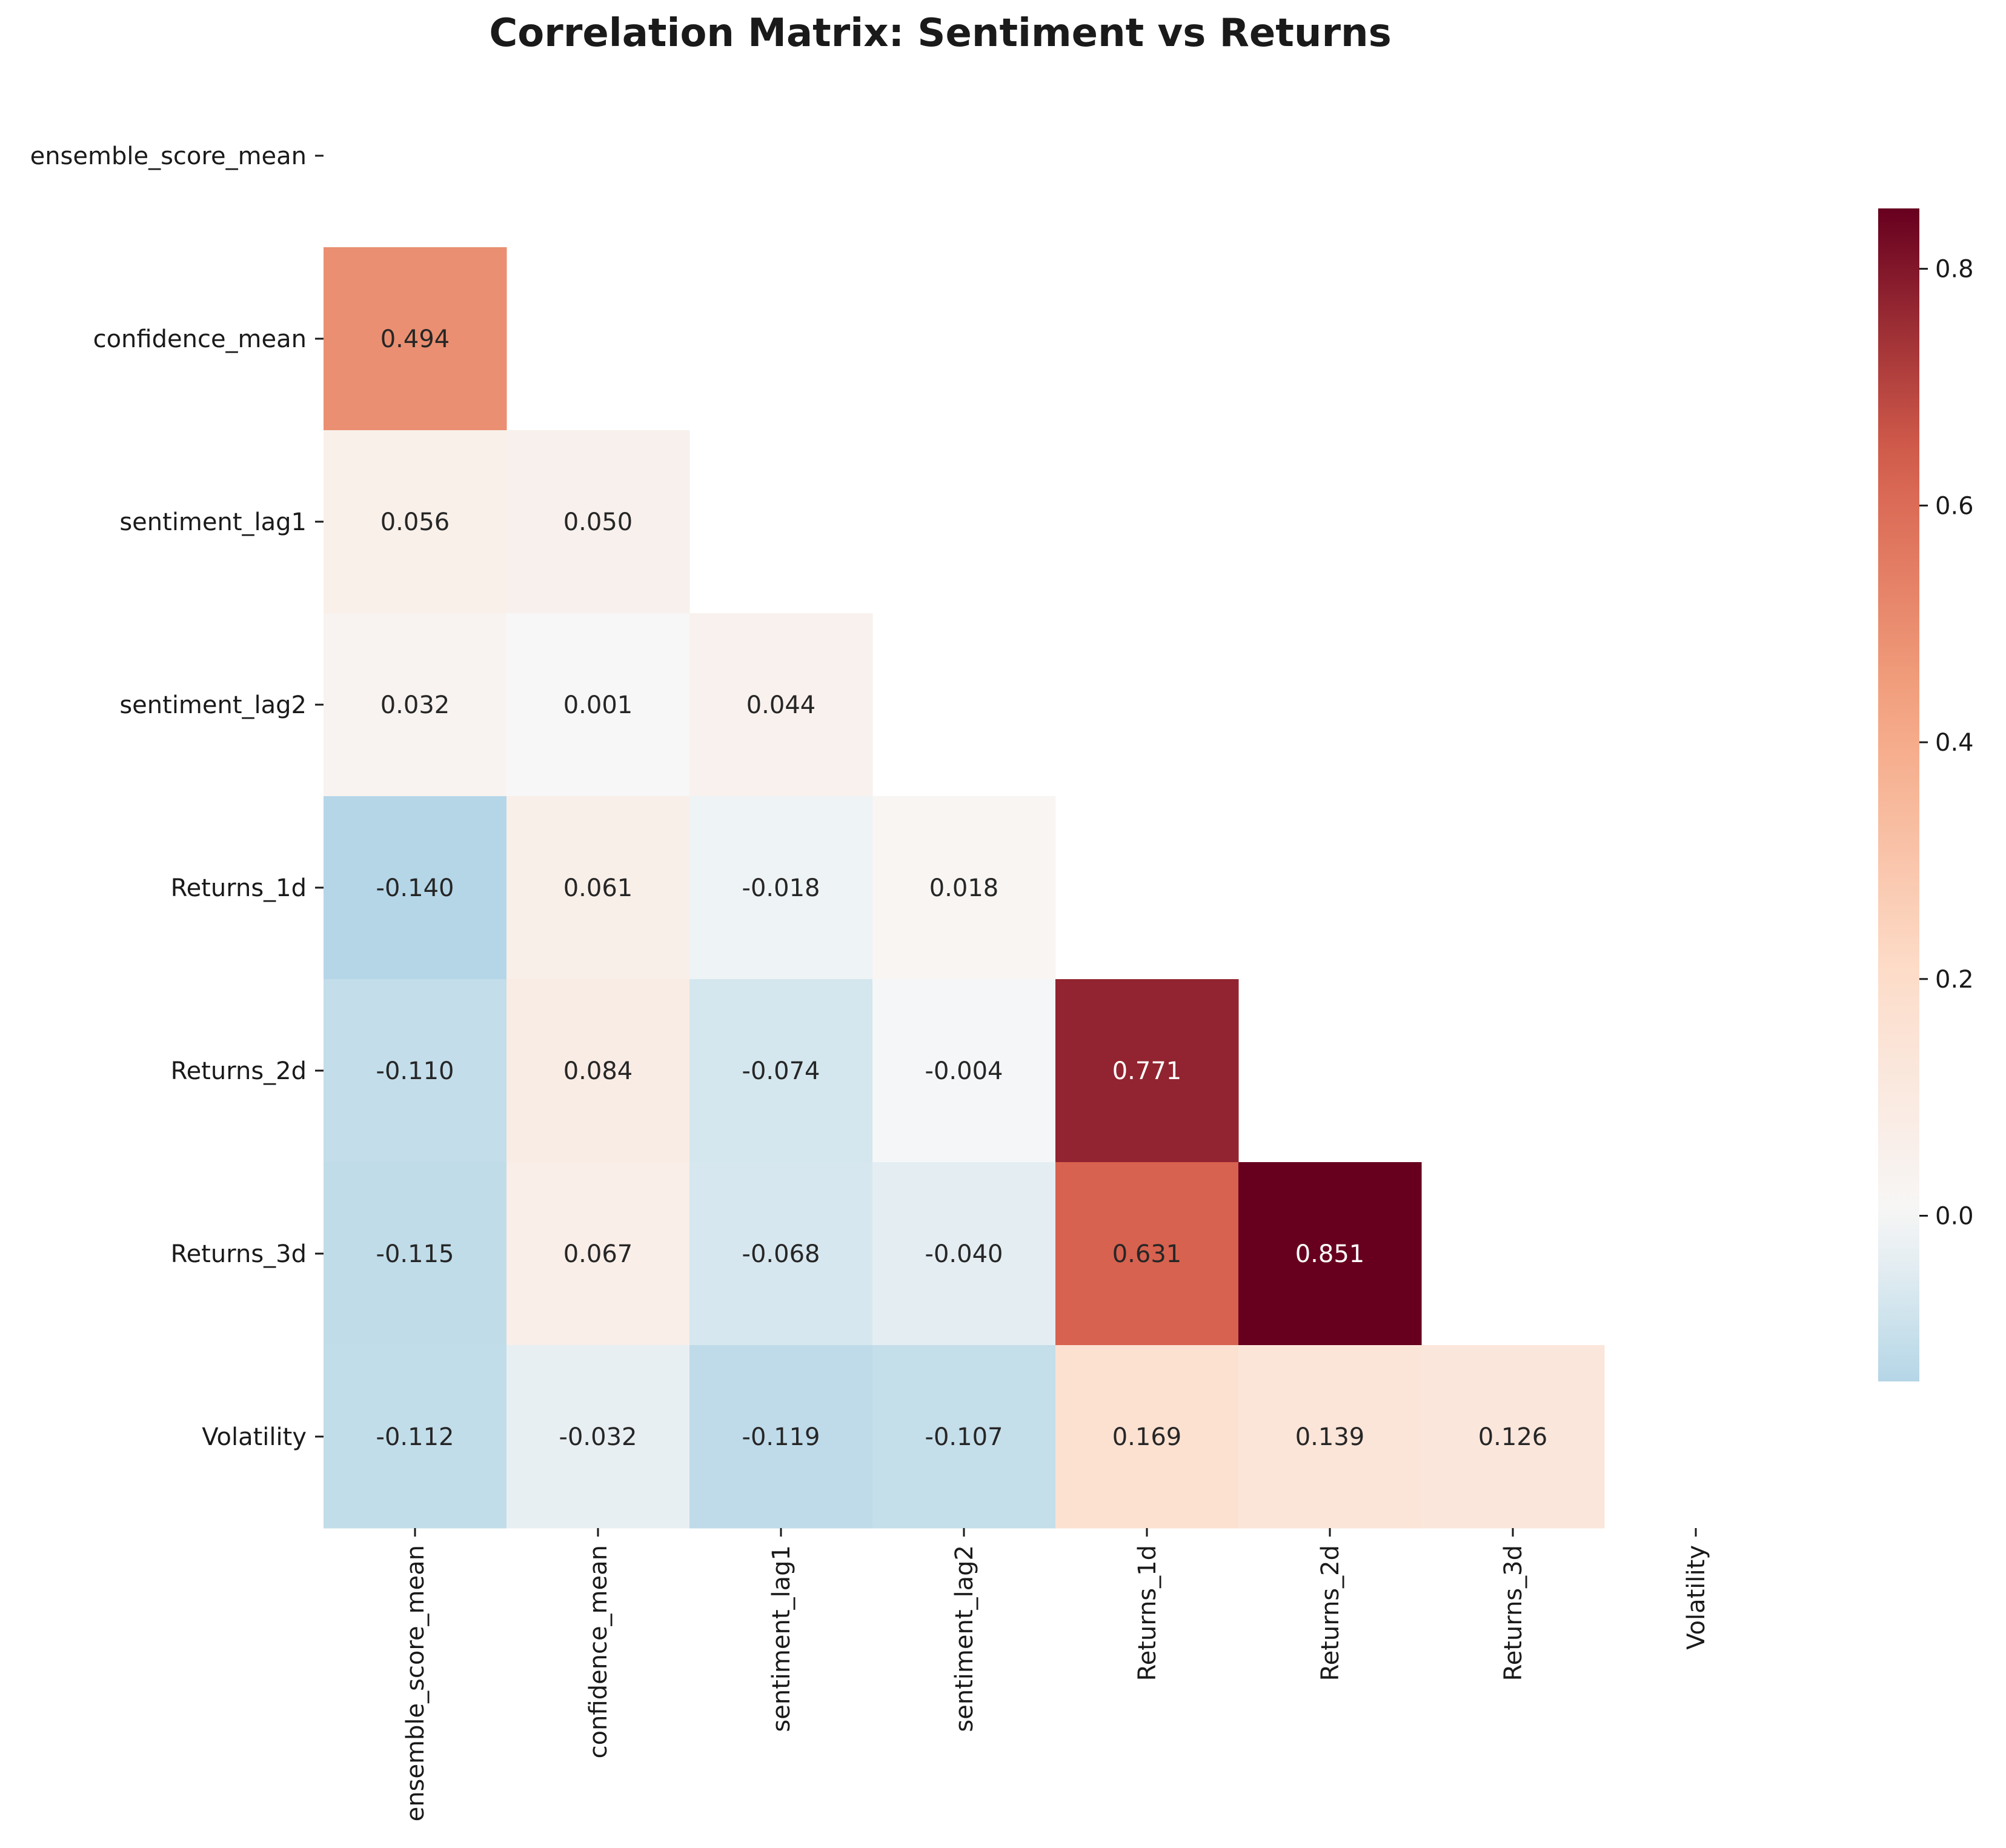 Image resolution: width=2006 pixels, height=1848 pixels. What do you see at coordinates (1513, 1613) in the screenshot?
I see `column-tick-label: Returns_3d` at bounding box center [1513, 1613].